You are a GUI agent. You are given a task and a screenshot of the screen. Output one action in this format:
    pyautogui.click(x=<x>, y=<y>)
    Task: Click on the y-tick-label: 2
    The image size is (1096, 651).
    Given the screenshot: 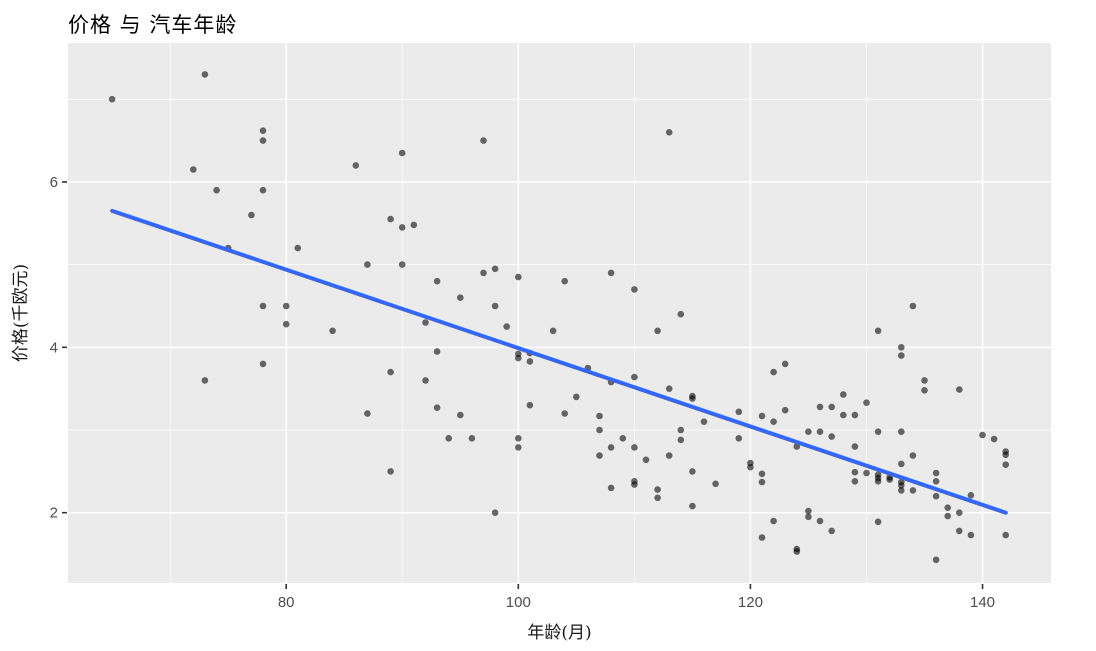 What is the action you would take?
    pyautogui.click(x=54, y=513)
    